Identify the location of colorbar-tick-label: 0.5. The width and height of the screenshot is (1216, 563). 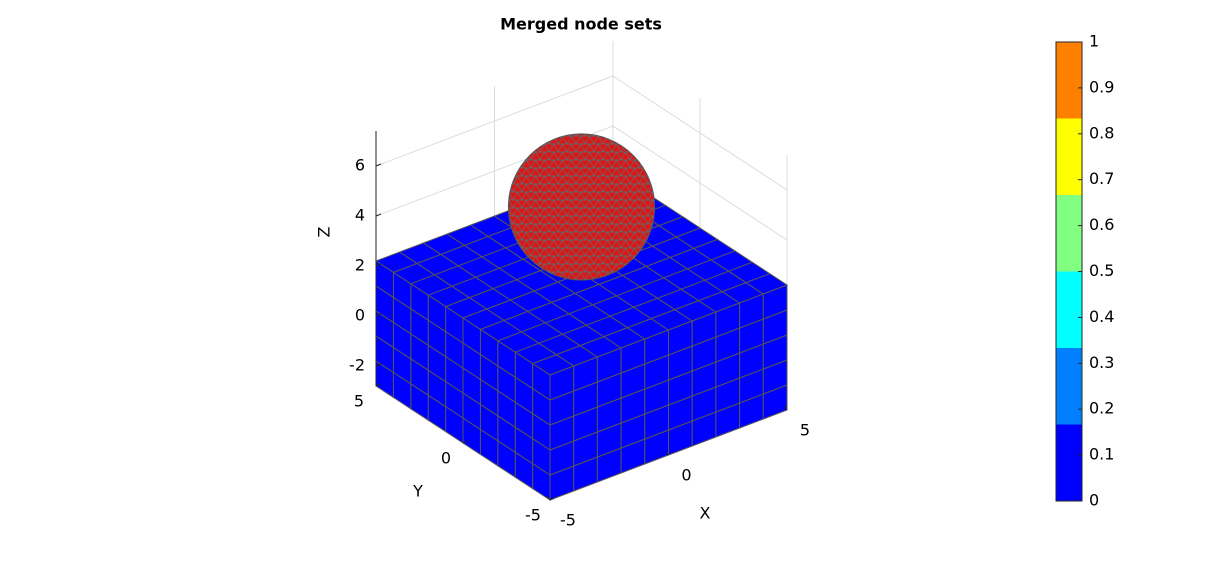
(1101, 270).